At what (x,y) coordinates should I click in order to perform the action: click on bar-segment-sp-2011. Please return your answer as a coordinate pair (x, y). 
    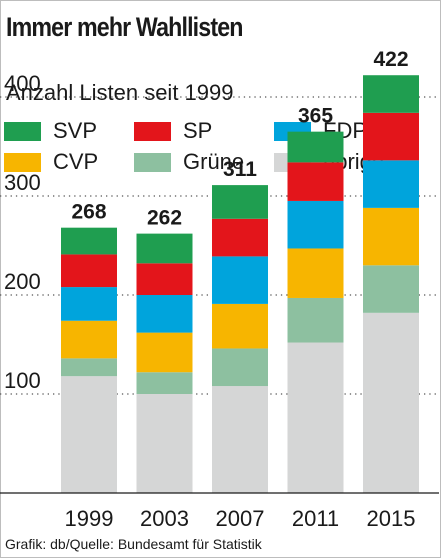
    Looking at the image, I should click on (315, 181).